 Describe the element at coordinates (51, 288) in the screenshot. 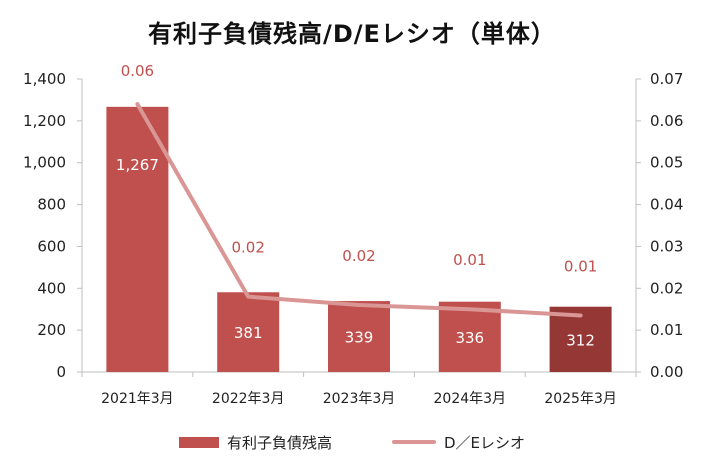

I see `y-left-tick-label: 400` at that location.